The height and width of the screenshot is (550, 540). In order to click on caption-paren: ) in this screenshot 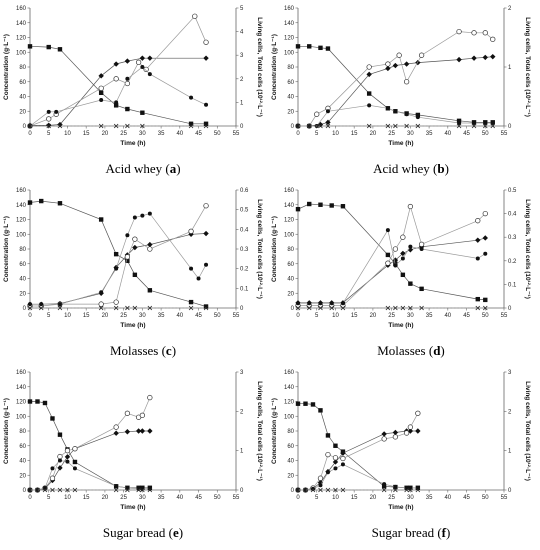, I will do `click(174, 350)`.